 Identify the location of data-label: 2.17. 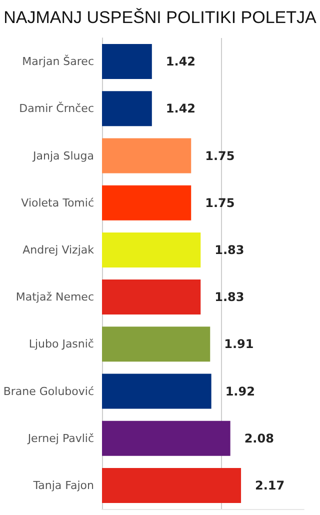
(270, 485).